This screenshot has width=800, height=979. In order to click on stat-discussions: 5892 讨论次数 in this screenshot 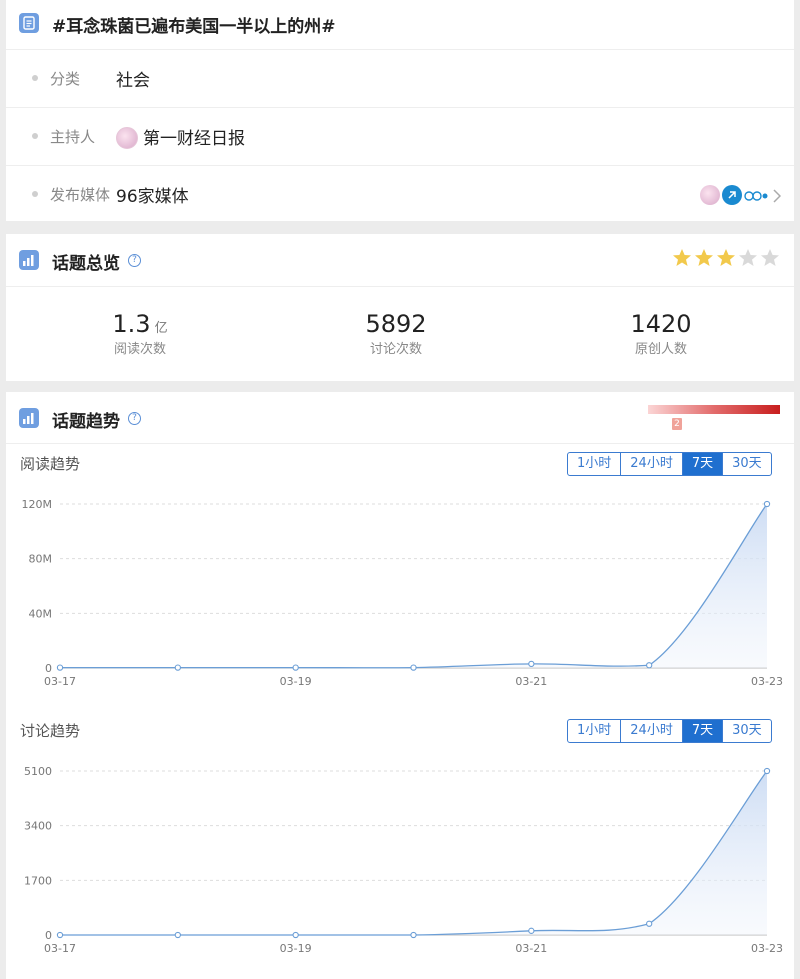, I will do `click(396, 333)`.